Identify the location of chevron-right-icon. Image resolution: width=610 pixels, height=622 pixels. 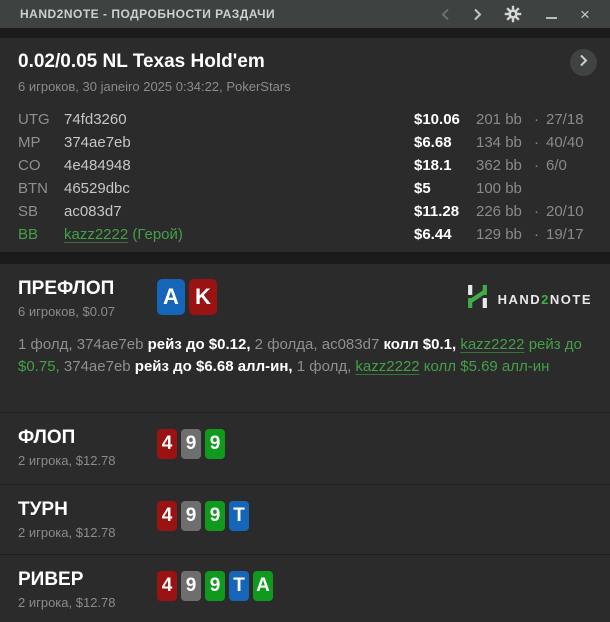
(583, 63).